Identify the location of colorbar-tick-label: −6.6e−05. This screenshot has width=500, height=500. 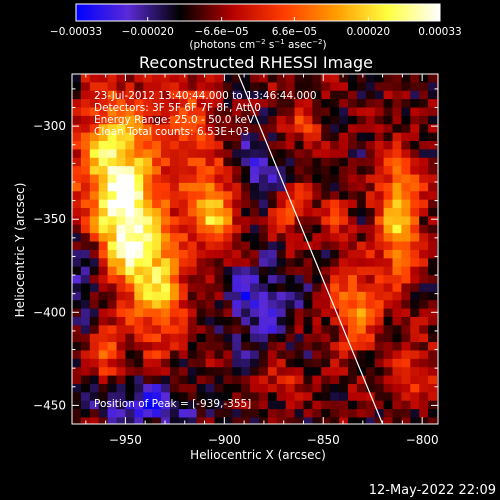
(222, 32).